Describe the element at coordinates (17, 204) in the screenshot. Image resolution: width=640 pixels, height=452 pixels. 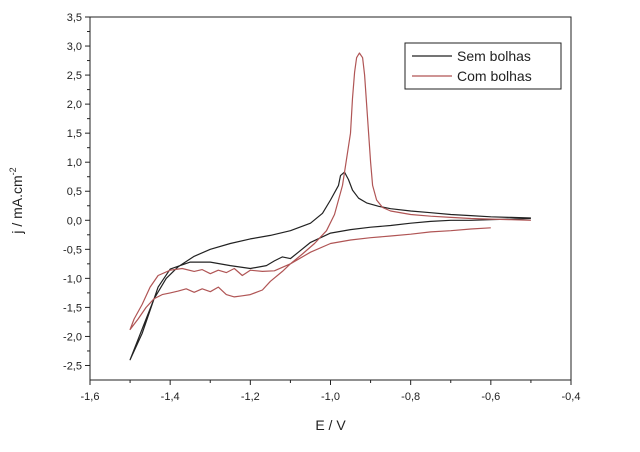
I see `y-axis-label-main: j / mA.cm` at that location.